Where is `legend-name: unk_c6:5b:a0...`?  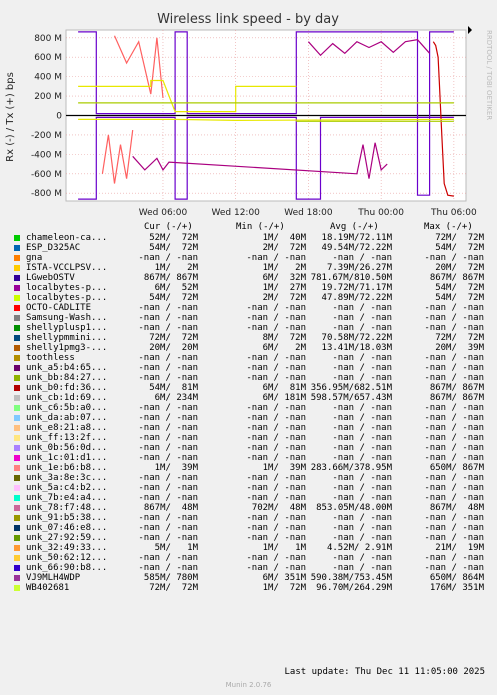 legend-name: unk_c6:5b:a0... is located at coordinates (67, 408).